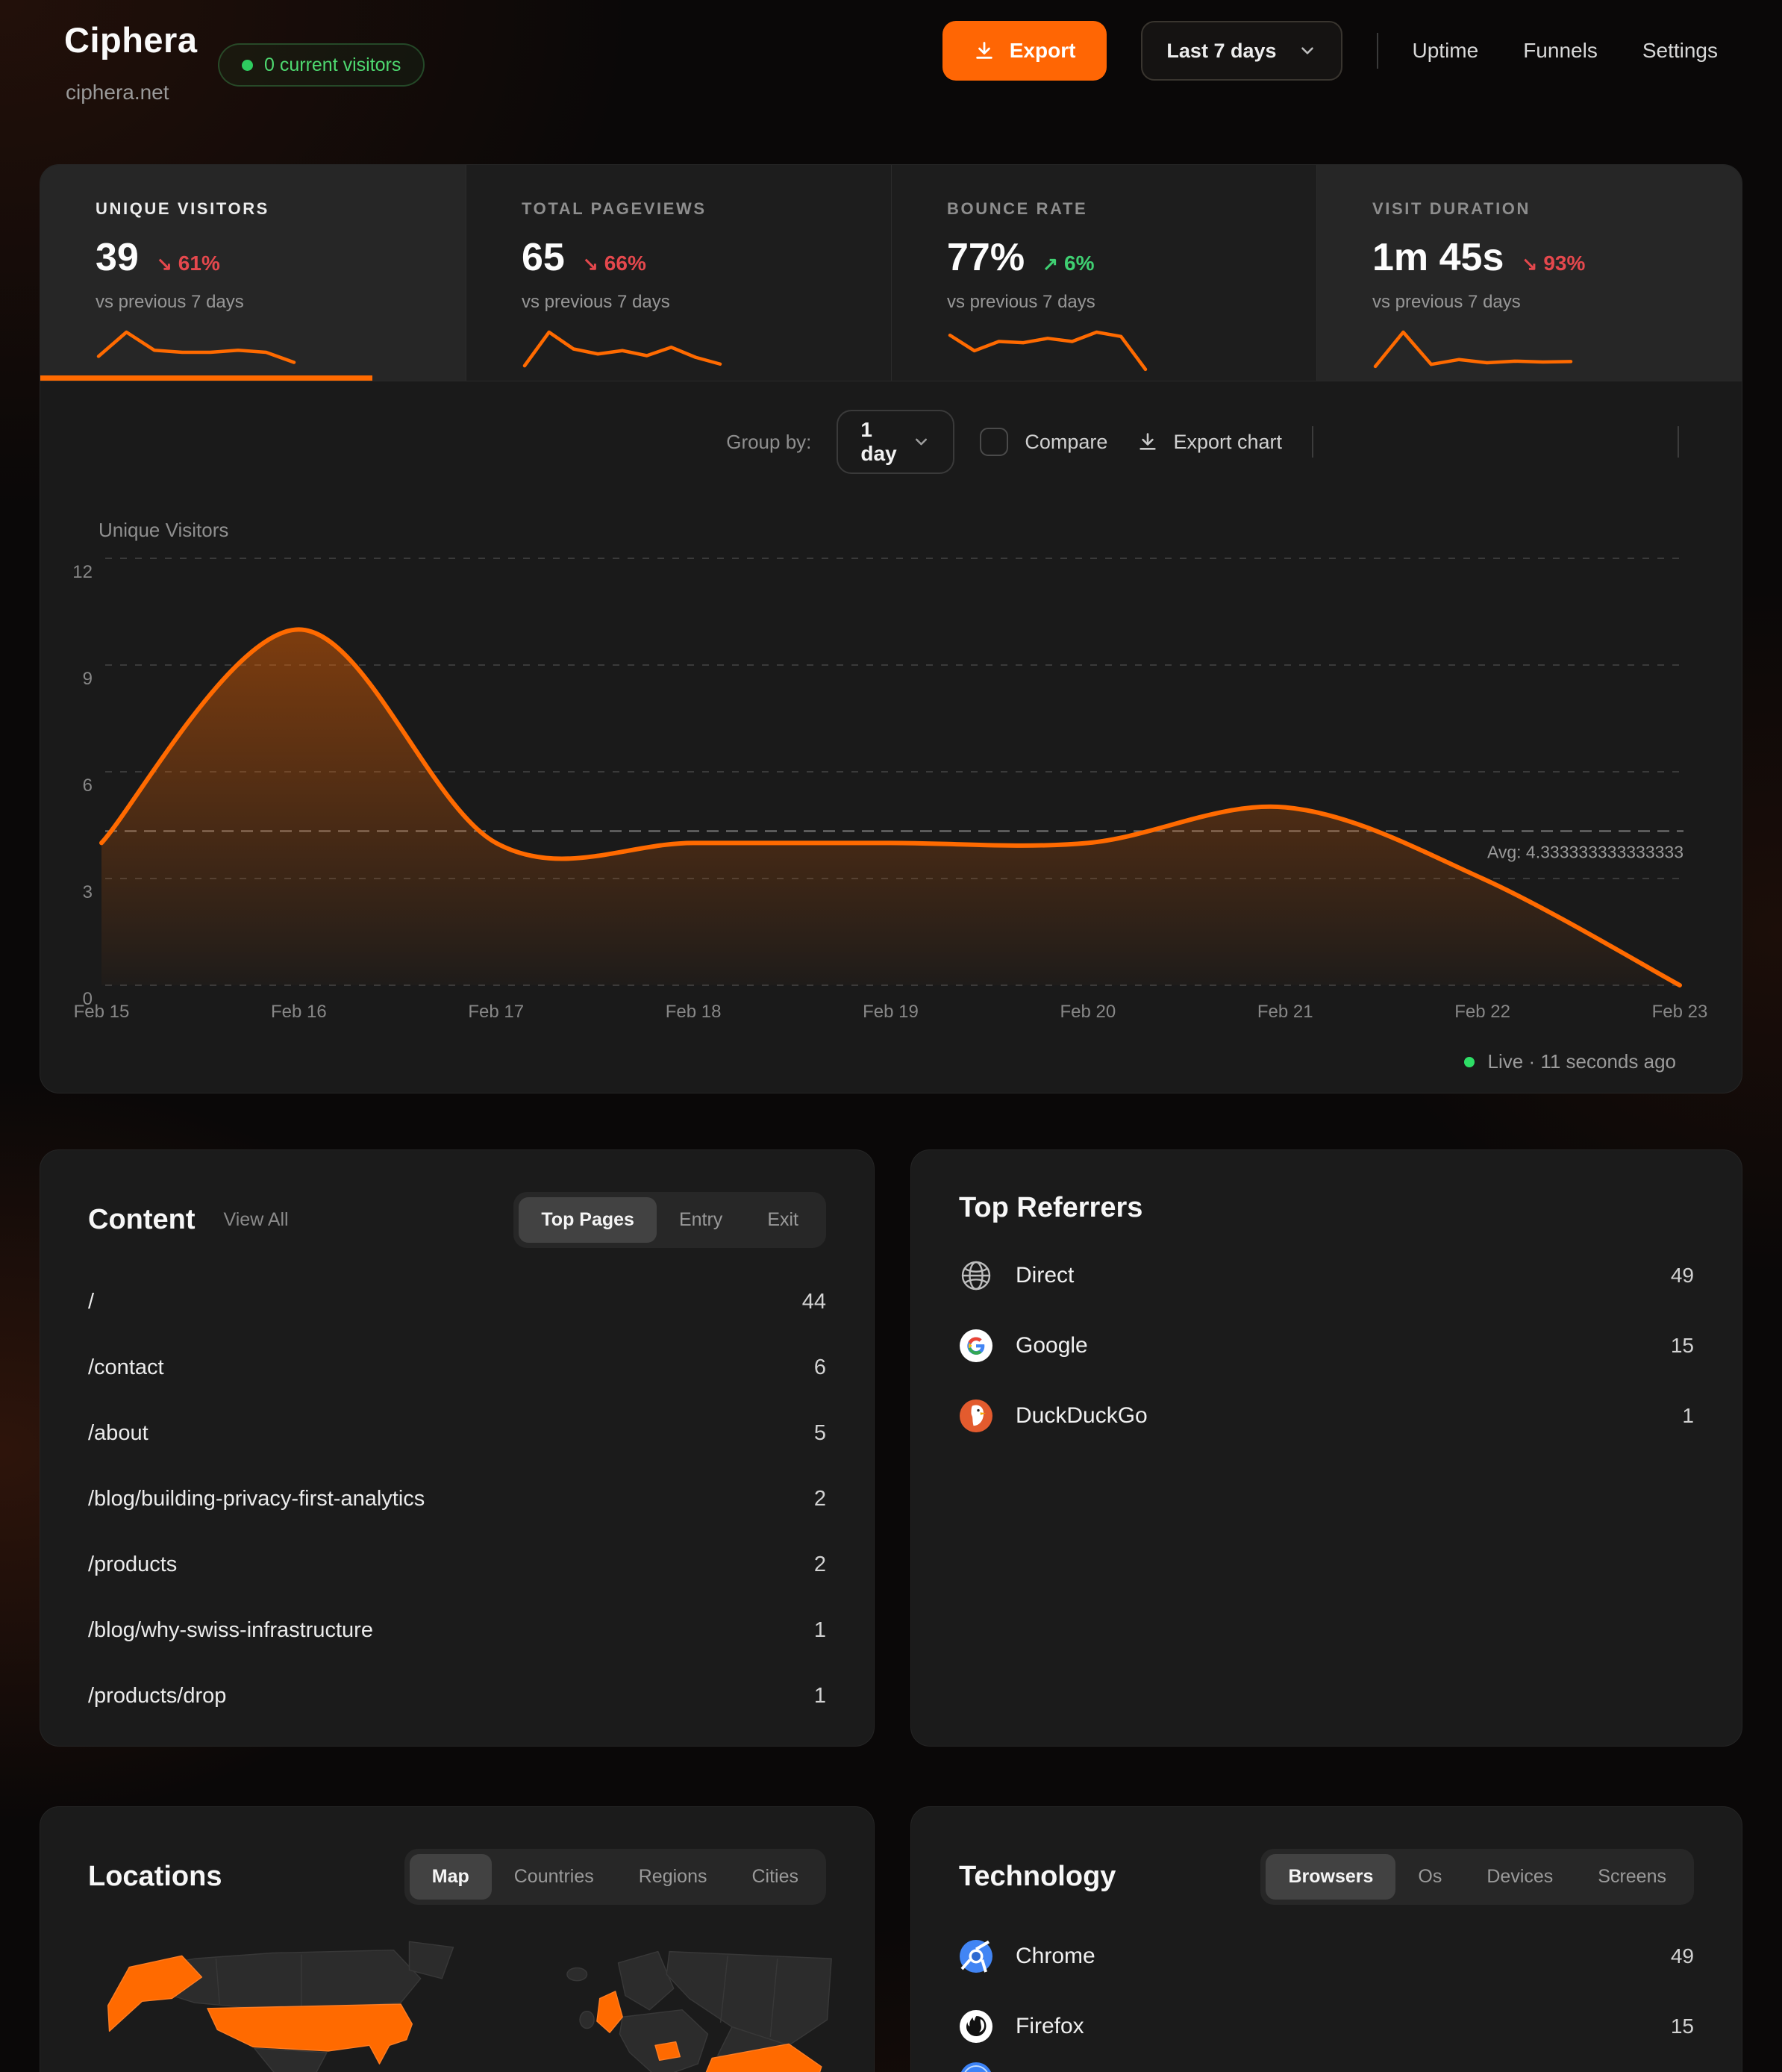  I want to click on browsers-list: Chrome 49 Firefox 15, so click(1326, 1996).